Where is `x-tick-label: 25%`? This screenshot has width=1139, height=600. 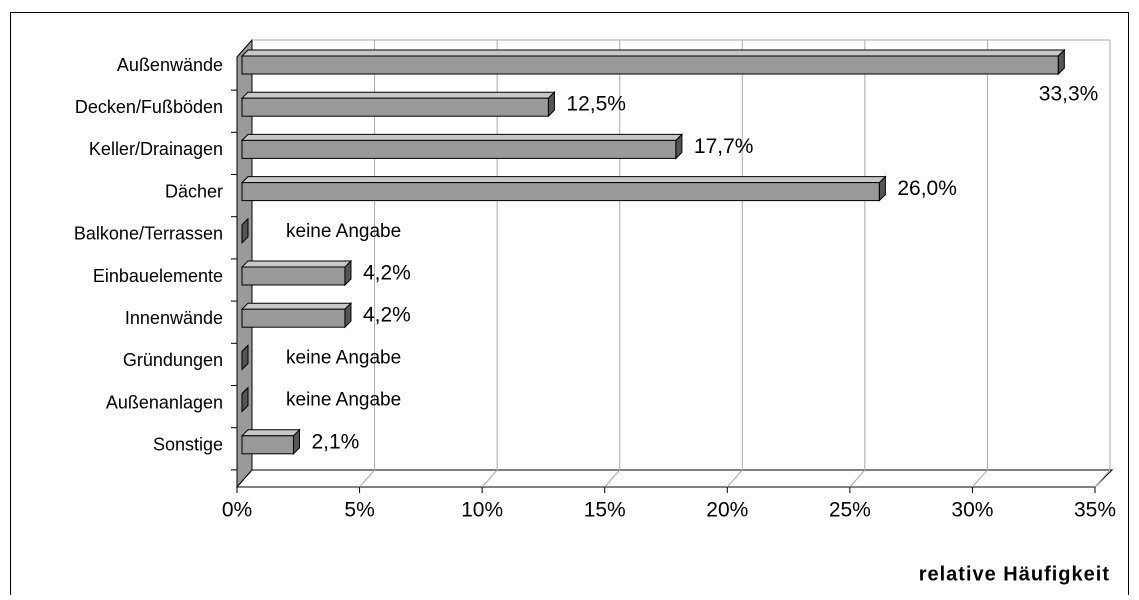 x-tick-label: 25% is located at coordinates (850, 510).